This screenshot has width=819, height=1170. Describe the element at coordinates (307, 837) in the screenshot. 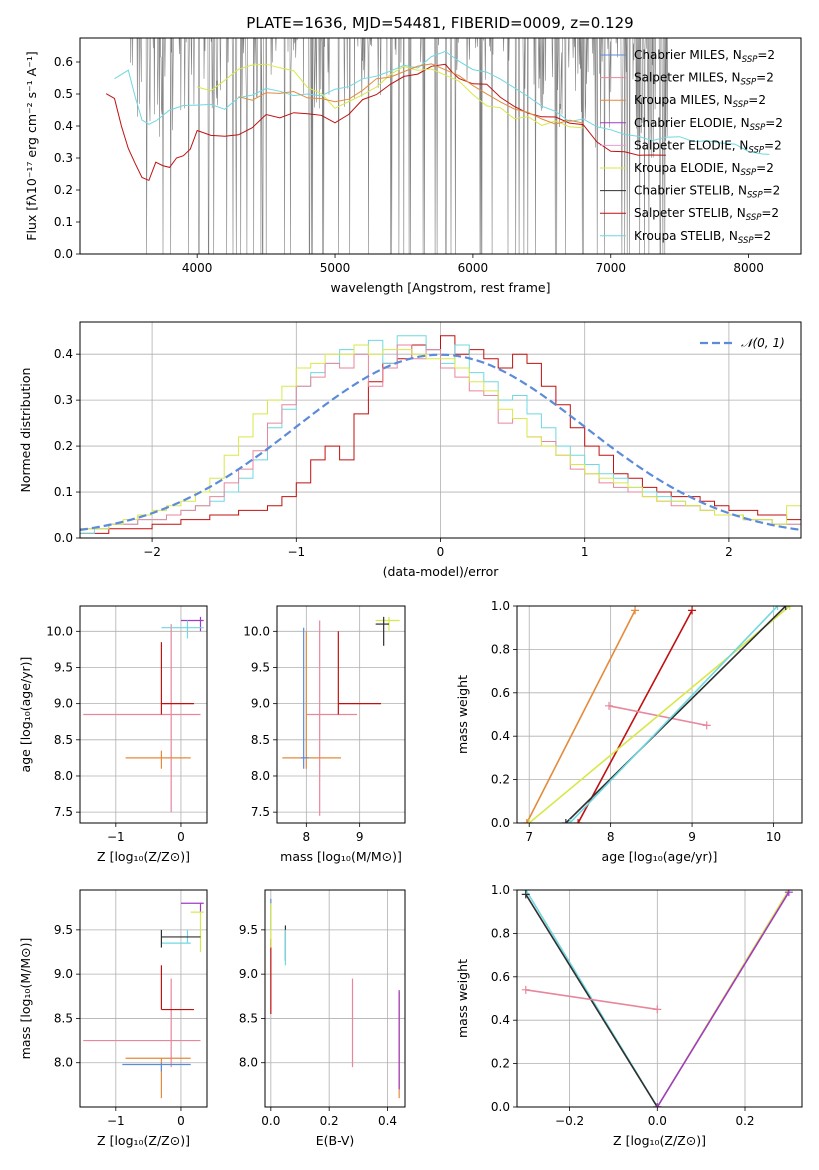

I see `x-tick-label: 8` at that location.